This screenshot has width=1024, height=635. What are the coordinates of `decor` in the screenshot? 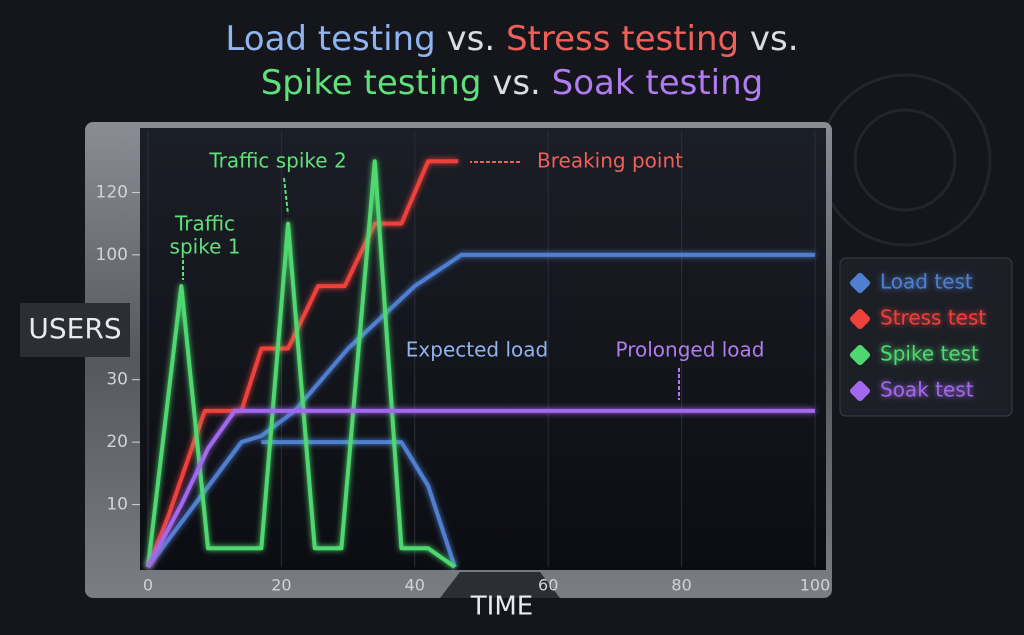 It's located at (905, 160).